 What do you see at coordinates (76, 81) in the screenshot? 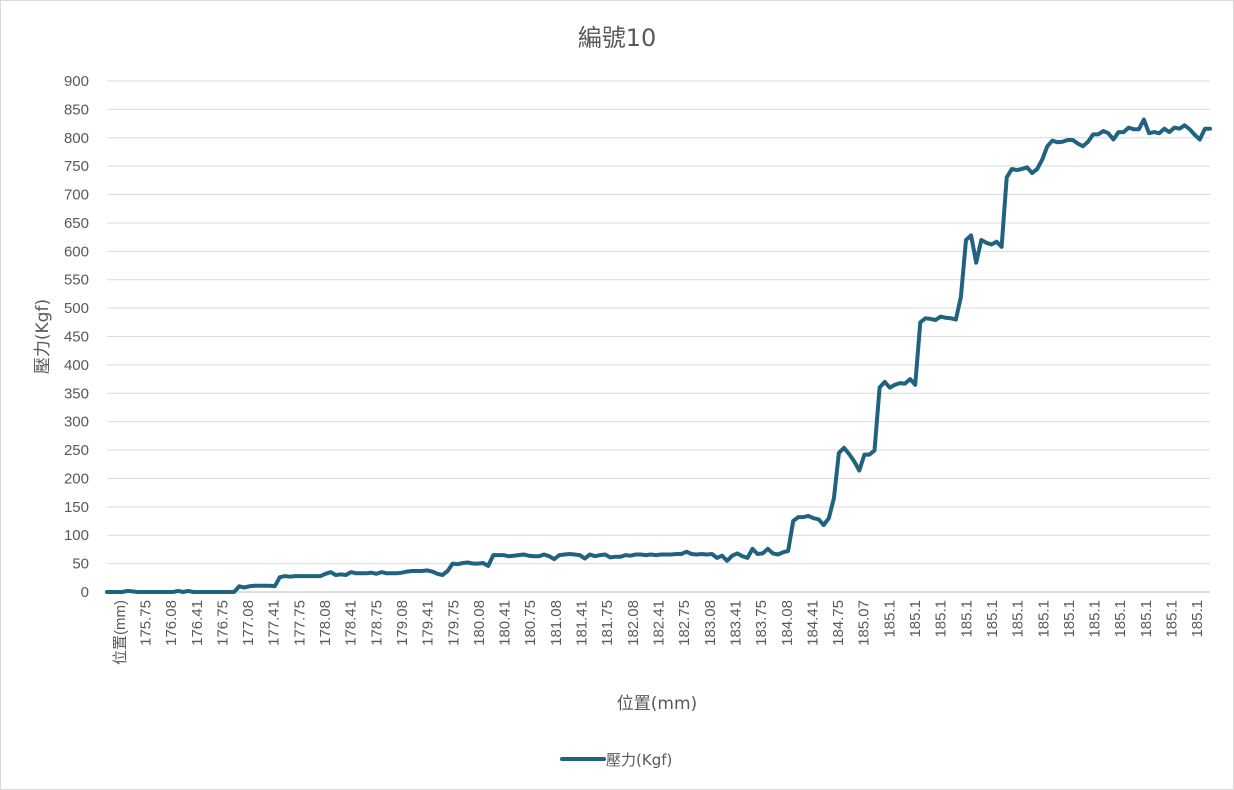
I see `y-tick-label: 900` at bounding box center [76, 81].